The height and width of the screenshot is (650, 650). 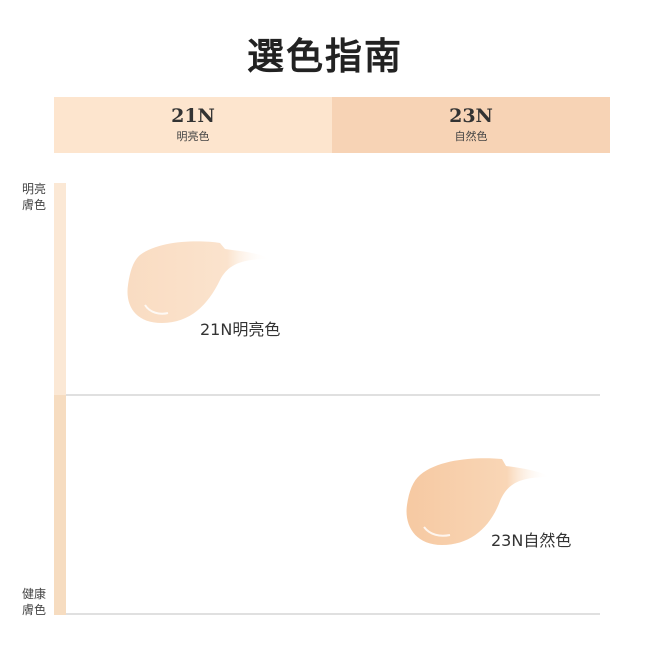 I want to click on row-label-healthy: 健康 膚色, so click(x=37, y=602).